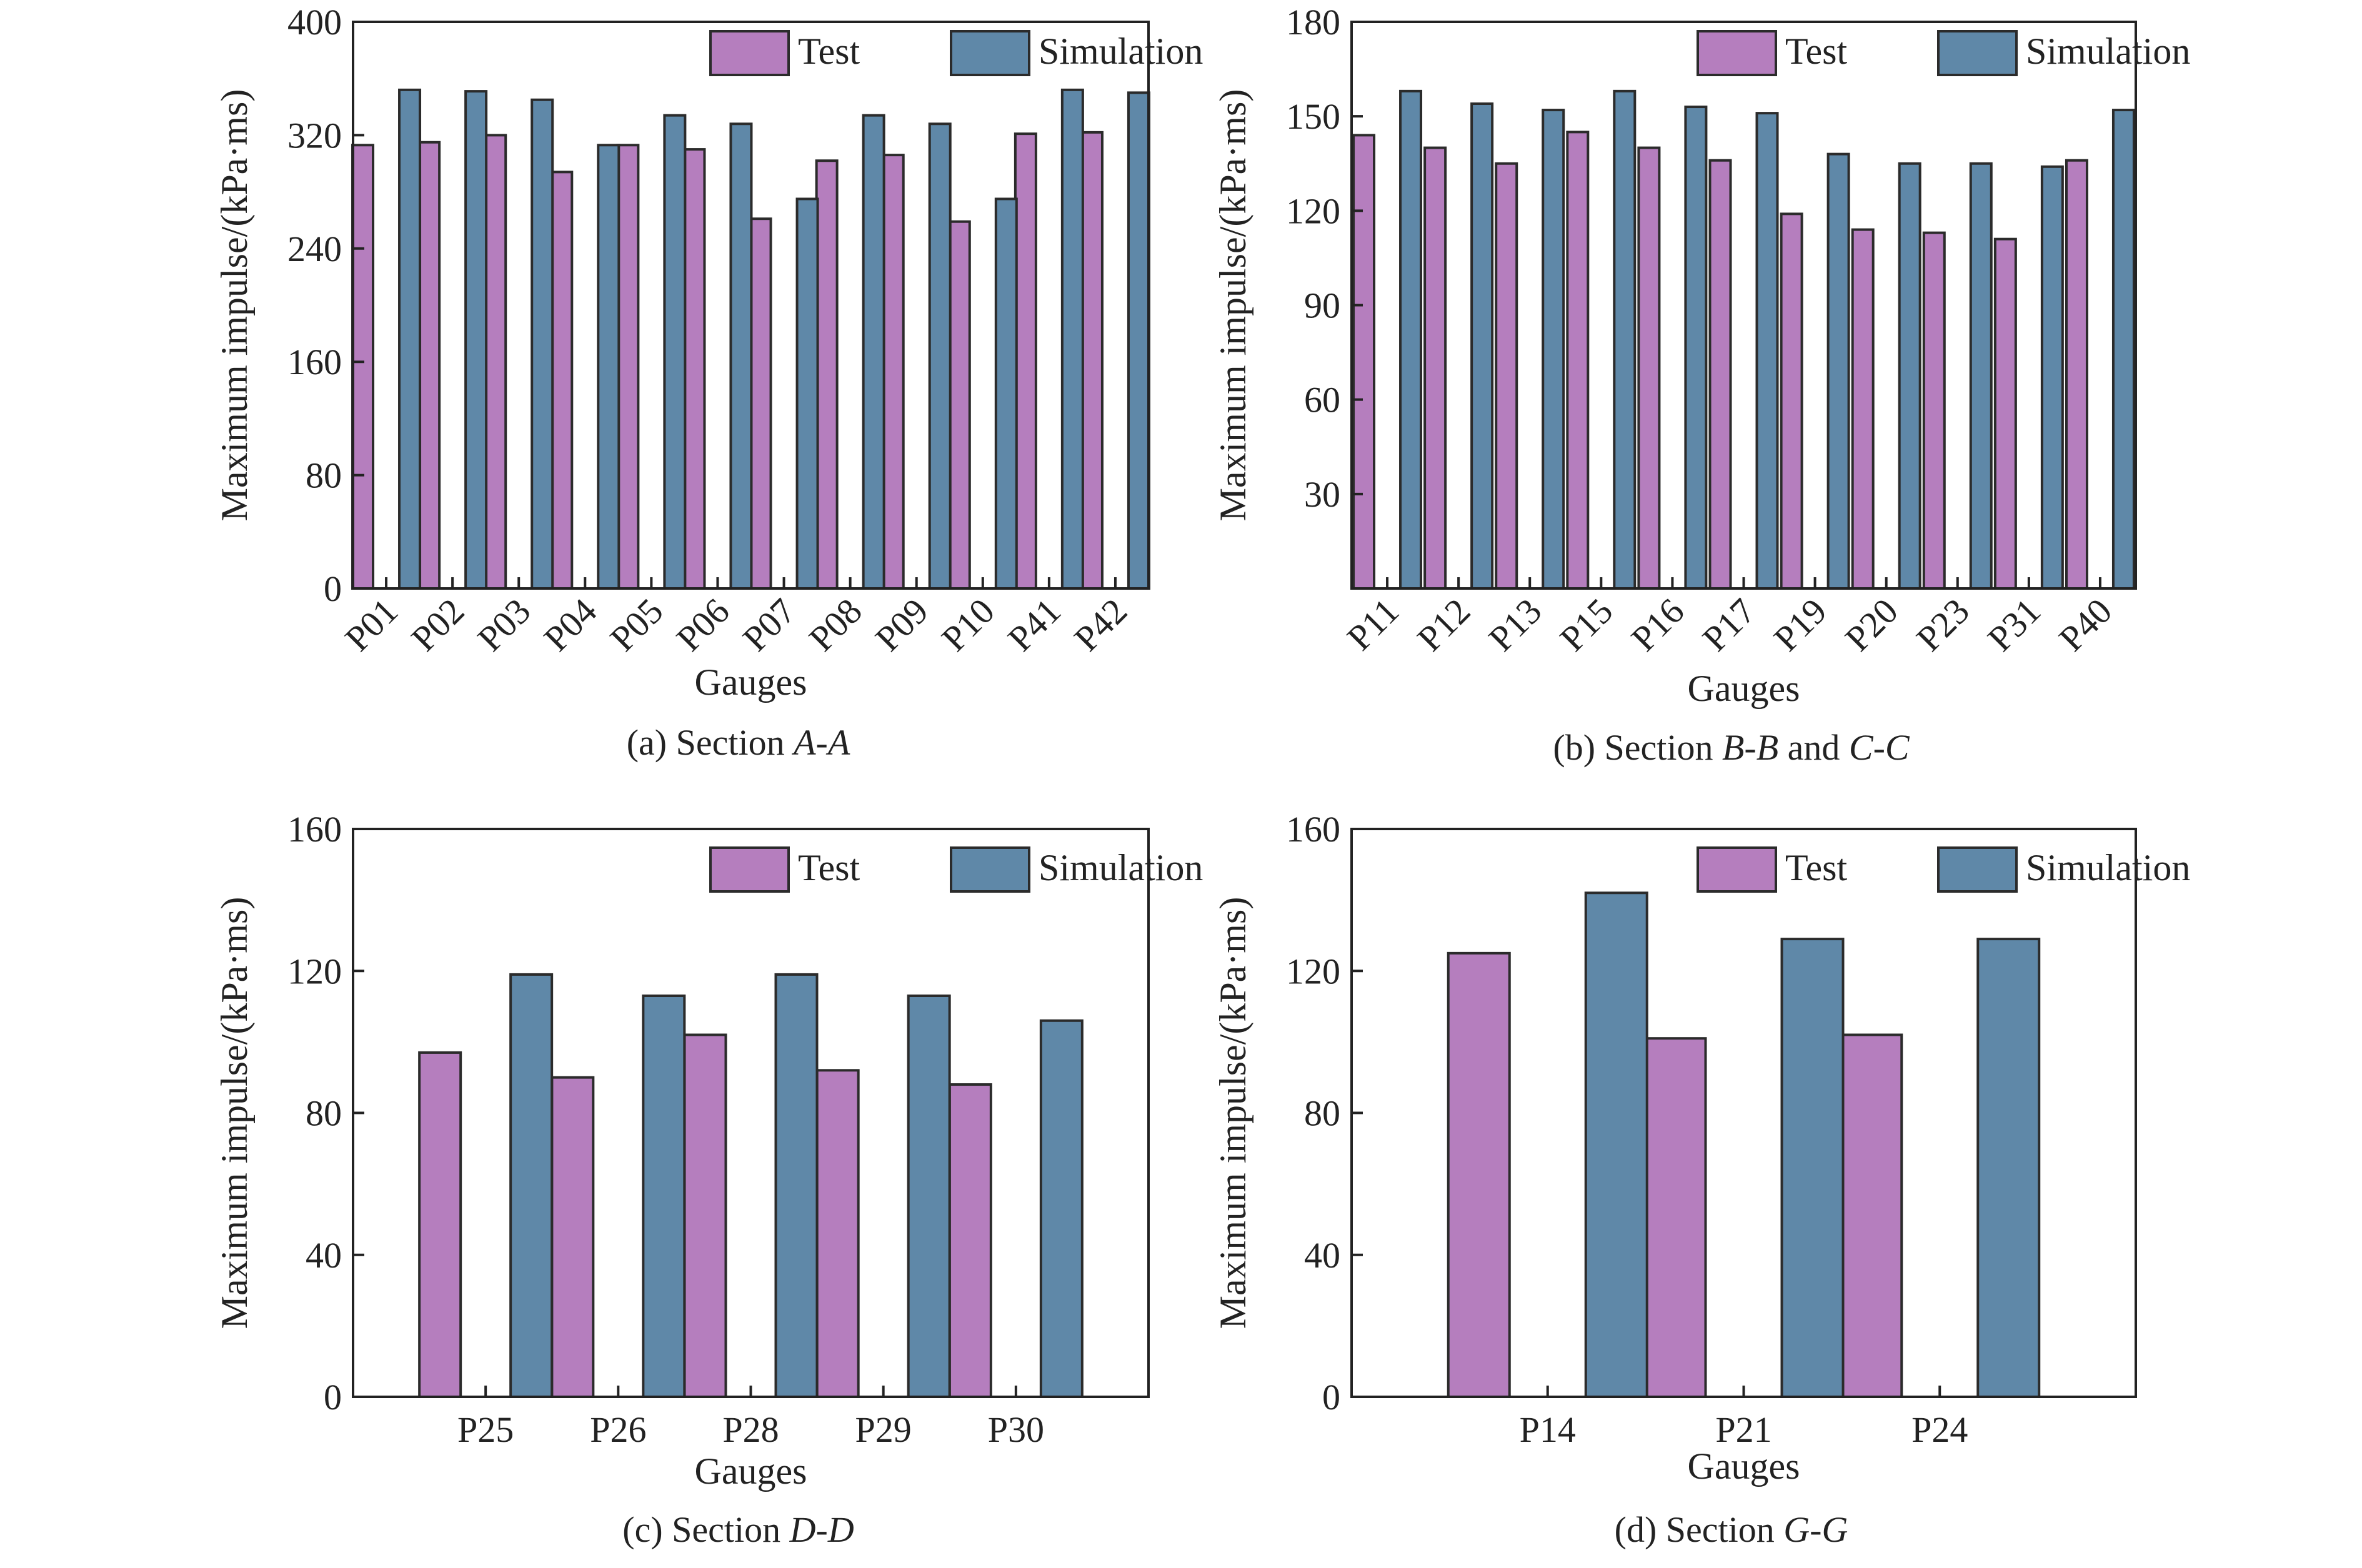 This screenshot has width=2362, height=1568. What do you see at coordinates (1034, 624) in the screenshot?
I see `x-tick-label: P41` at bounding box center [1034, 624].